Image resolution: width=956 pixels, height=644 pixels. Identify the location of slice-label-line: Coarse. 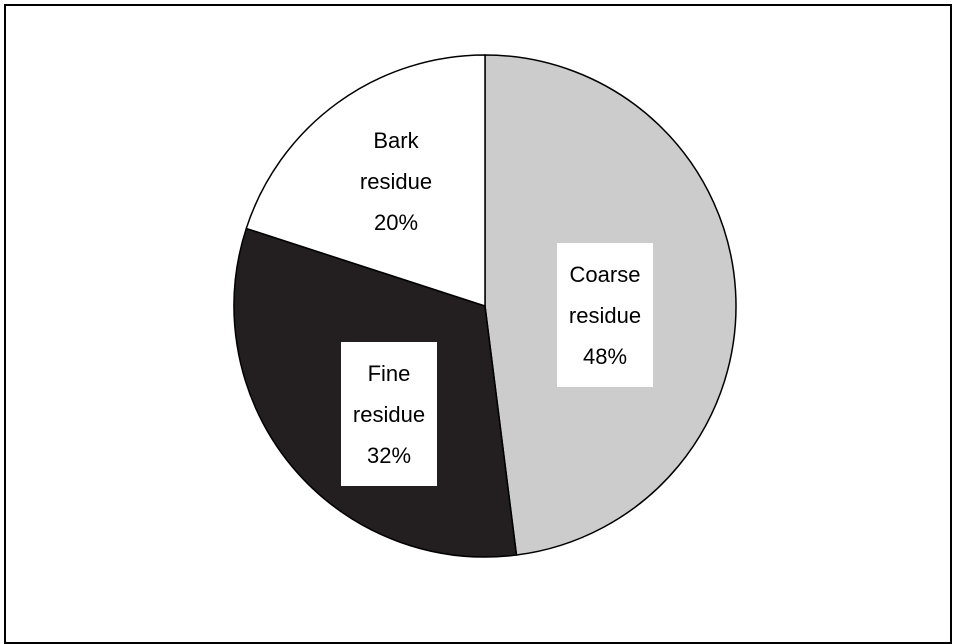
(605, 274).